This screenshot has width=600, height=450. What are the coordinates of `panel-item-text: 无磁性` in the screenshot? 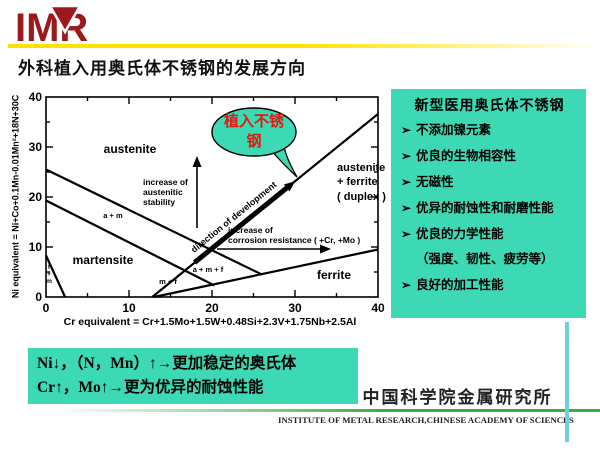 It's located at (435, 181).